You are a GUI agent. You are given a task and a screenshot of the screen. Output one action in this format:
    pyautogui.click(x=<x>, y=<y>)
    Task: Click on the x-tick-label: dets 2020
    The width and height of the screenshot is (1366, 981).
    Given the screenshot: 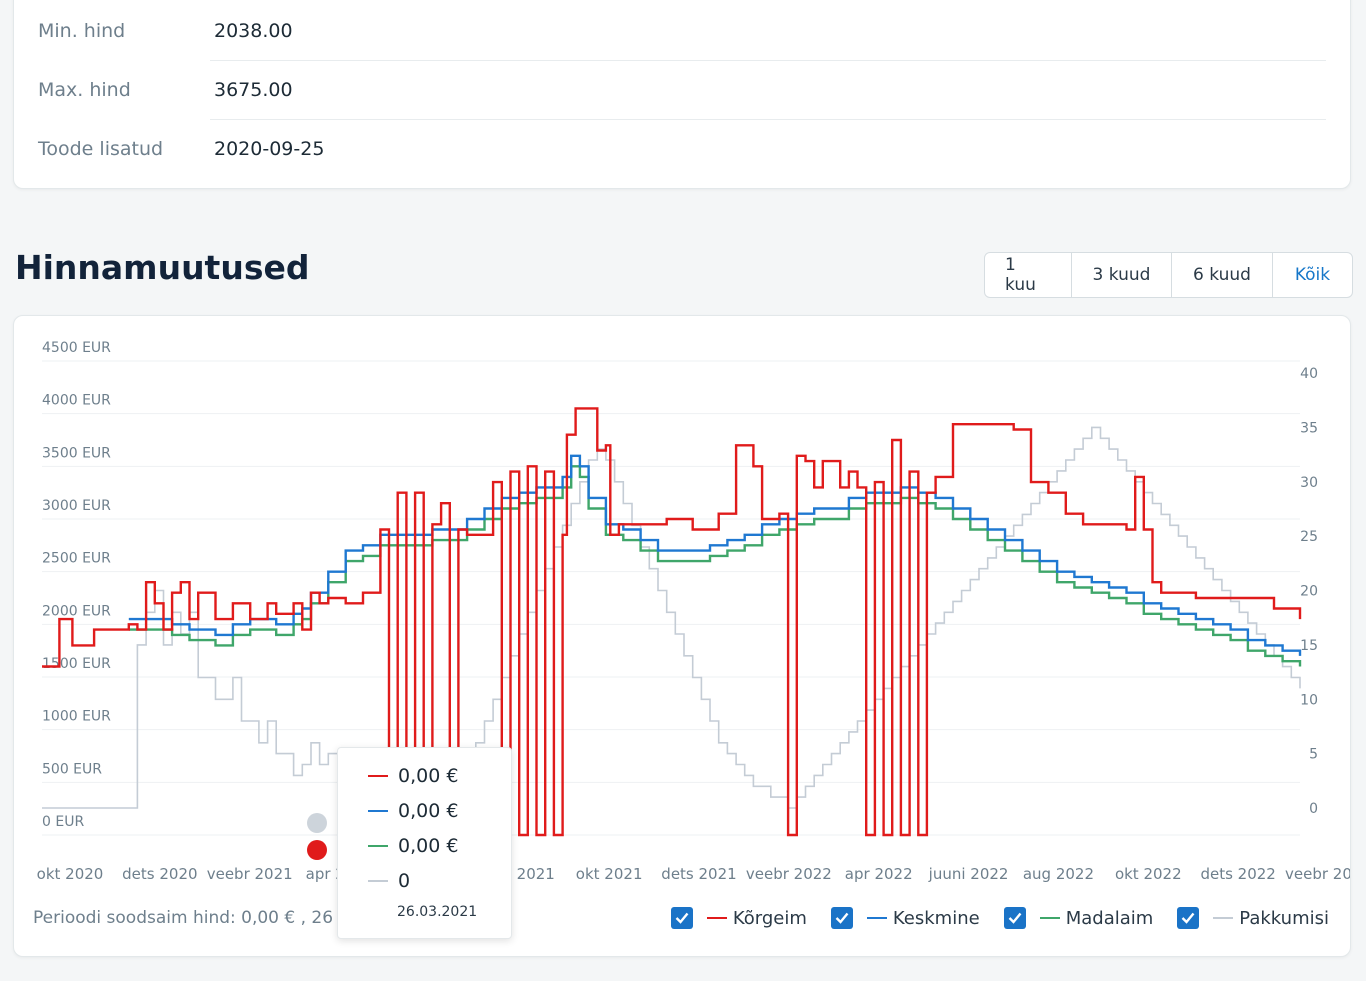 What is the action you would take?
    pyautogui.click(x=159, y=874)
    